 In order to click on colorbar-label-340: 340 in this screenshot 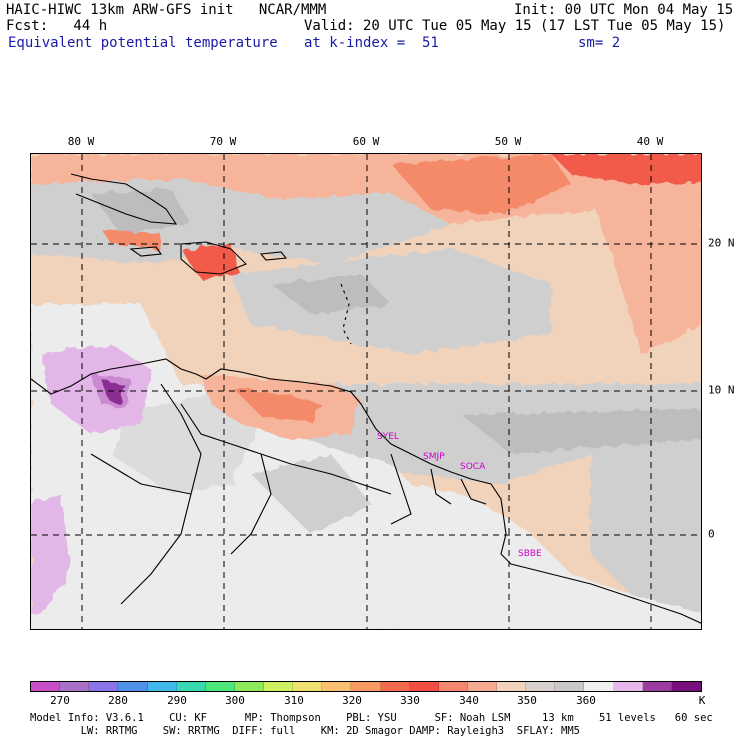, I will do `click(469, 700)`.